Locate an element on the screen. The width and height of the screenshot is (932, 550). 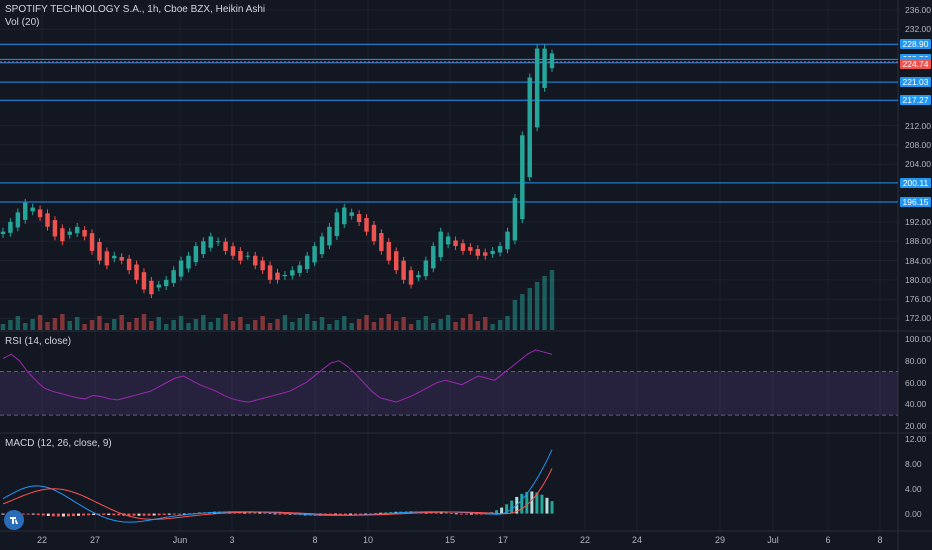
tradingview-logo is located at coordinates (14, 520).